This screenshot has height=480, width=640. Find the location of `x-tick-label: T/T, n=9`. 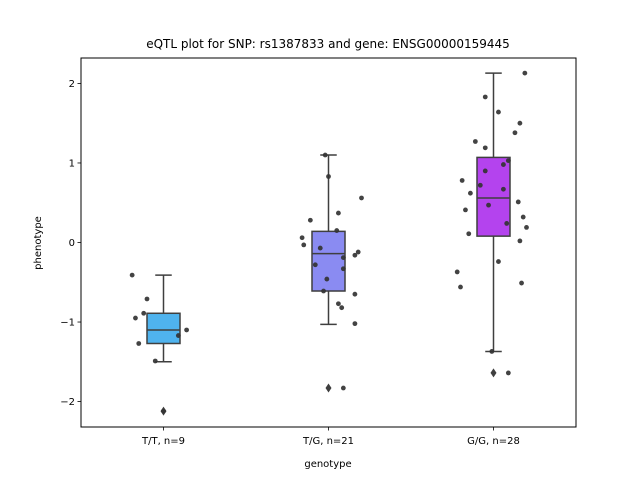

x-tick-label: T/T, n=9 is located at coordinates (163, 441).